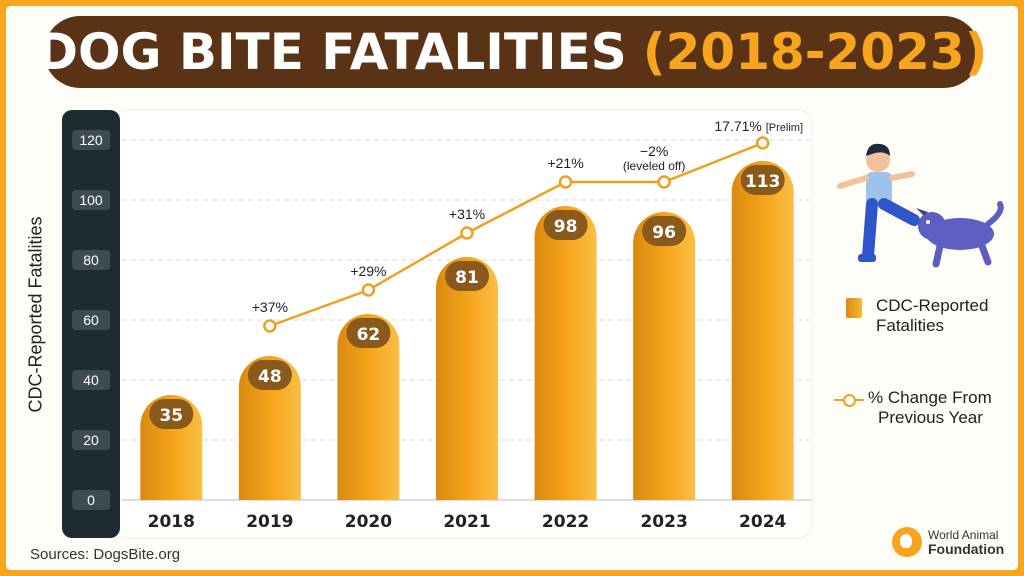 The height and width of the screenshot is (576, 1024). I want to click on y-tick-label-20: 20, so click(91, 440).